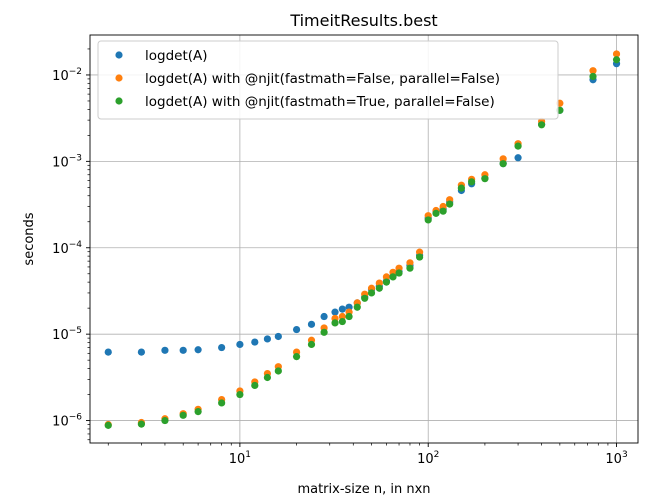 This screenshot has width=658, height=500. What do you see at coordinates (363, 489) in the screenshot?
I see `x-axis-label: matrix-size n, in nxn` at bounding box center [363, 489].